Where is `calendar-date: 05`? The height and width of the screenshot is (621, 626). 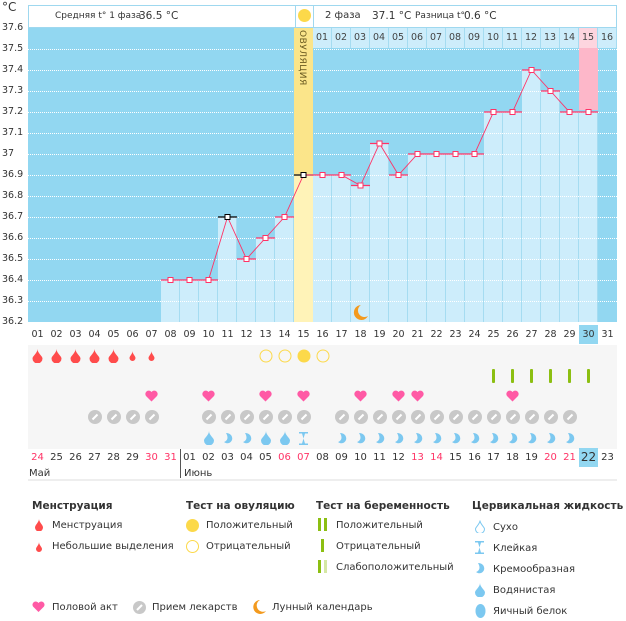 calendar-date: 05 is located at coordinates (265, 457).